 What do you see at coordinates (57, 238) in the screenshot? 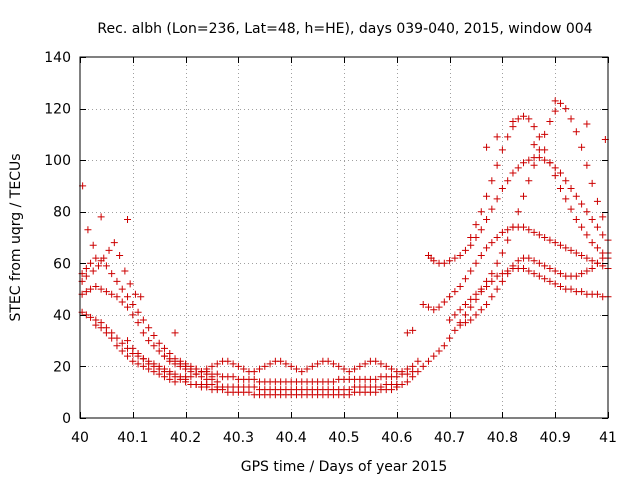
I see `y-tick-labels: 0 20 40 60 80 100 120 140` at bounding box center [57, 238].